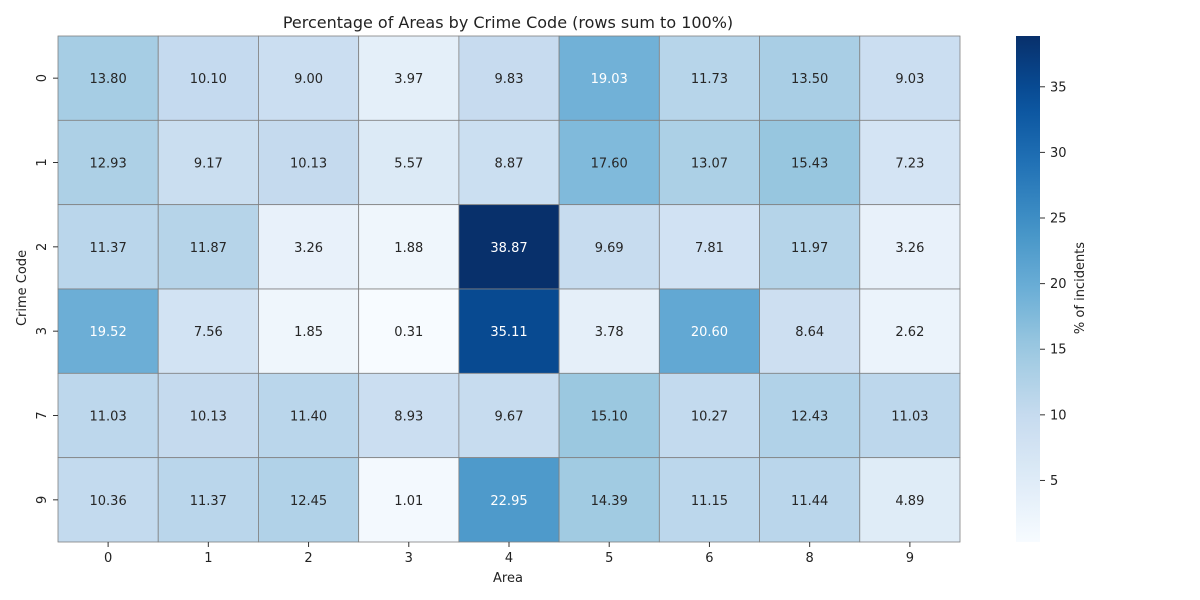 The image size is (1200, 600). I want to click on cell-value-label: 9.00, so click(308, 79).